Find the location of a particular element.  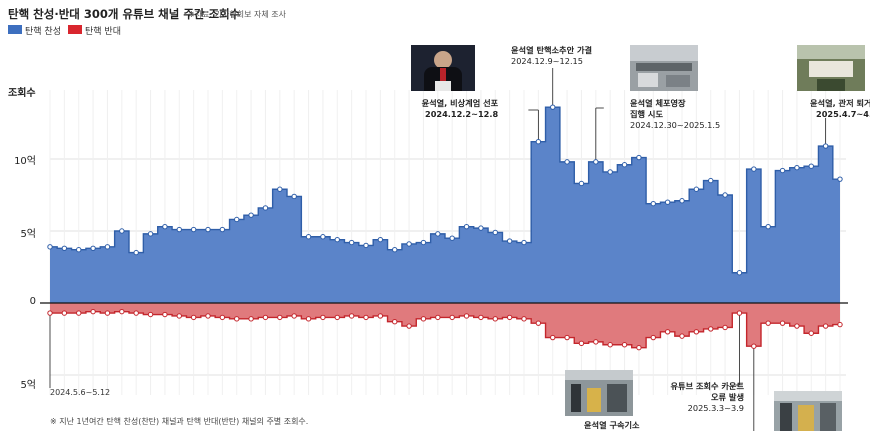

x-start-label: 2024.5.6~5.12 is located at coordinates (80, 392).